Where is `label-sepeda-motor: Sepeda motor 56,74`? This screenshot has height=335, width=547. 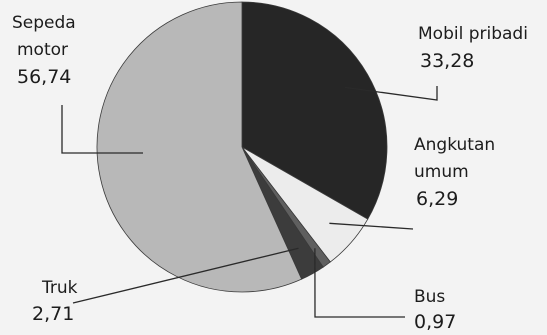 label-sepeda-motor: Sepeda motor 56,74 is located at coordinates (44, 50).